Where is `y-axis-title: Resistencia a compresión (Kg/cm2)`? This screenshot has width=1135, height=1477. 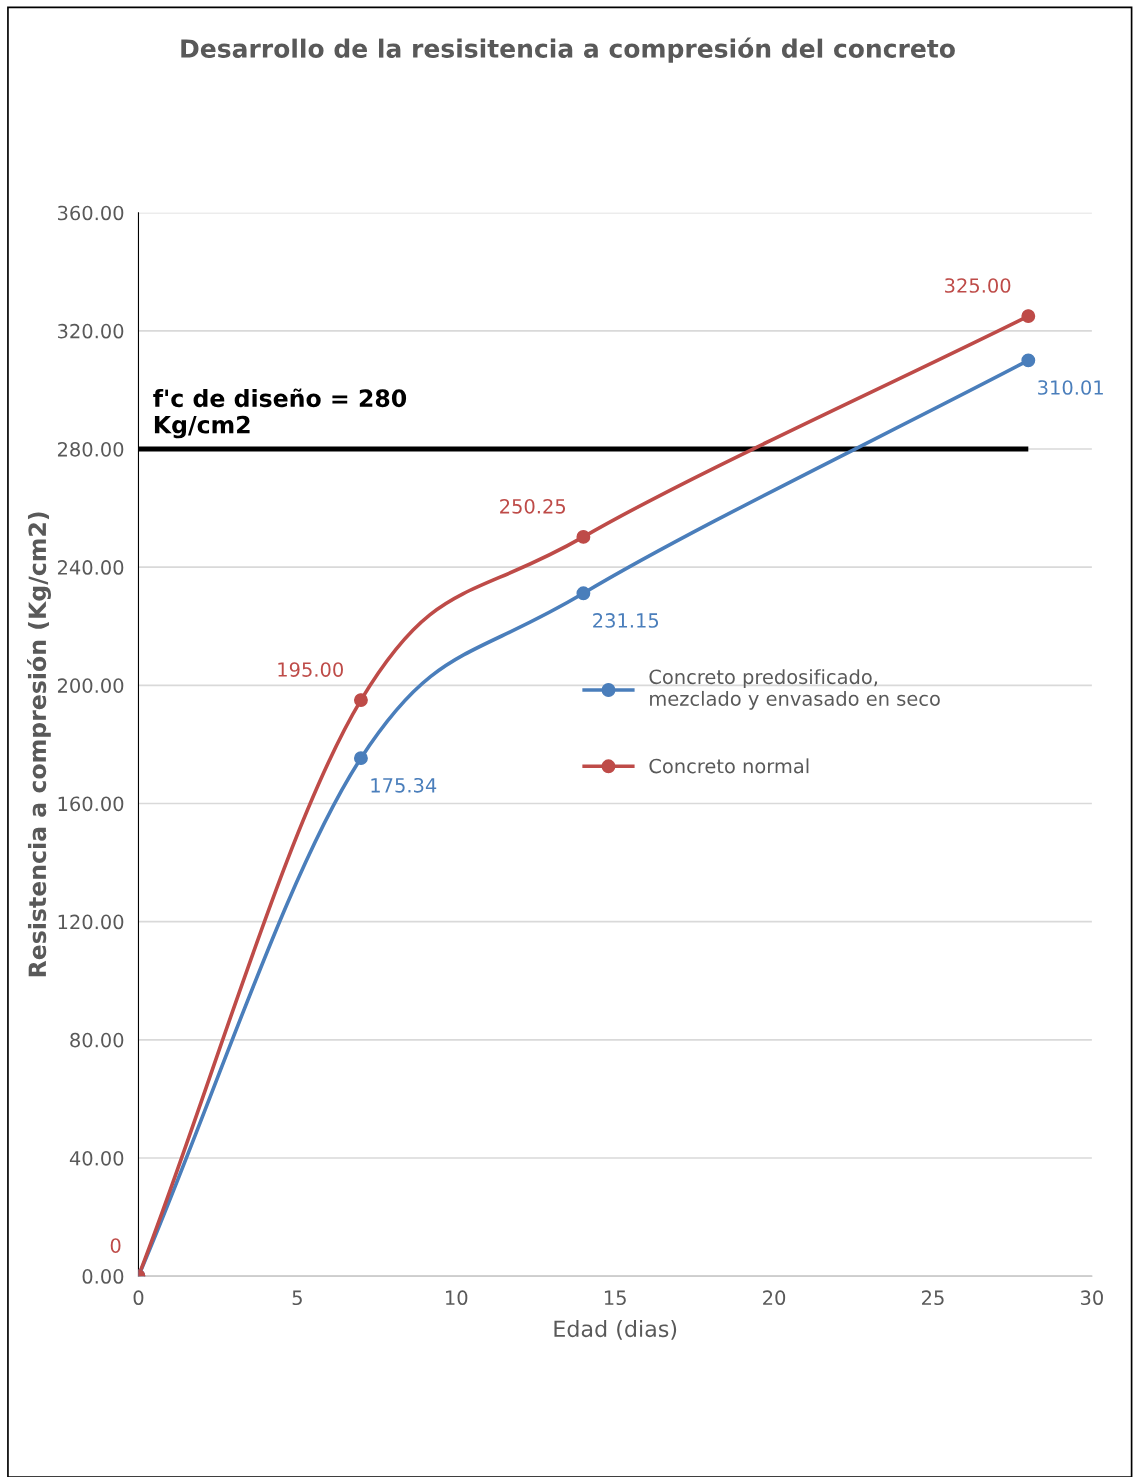 y-axis-title: Resistencia a compresión (Kg/cm2) is located at coordinates (39, 744).